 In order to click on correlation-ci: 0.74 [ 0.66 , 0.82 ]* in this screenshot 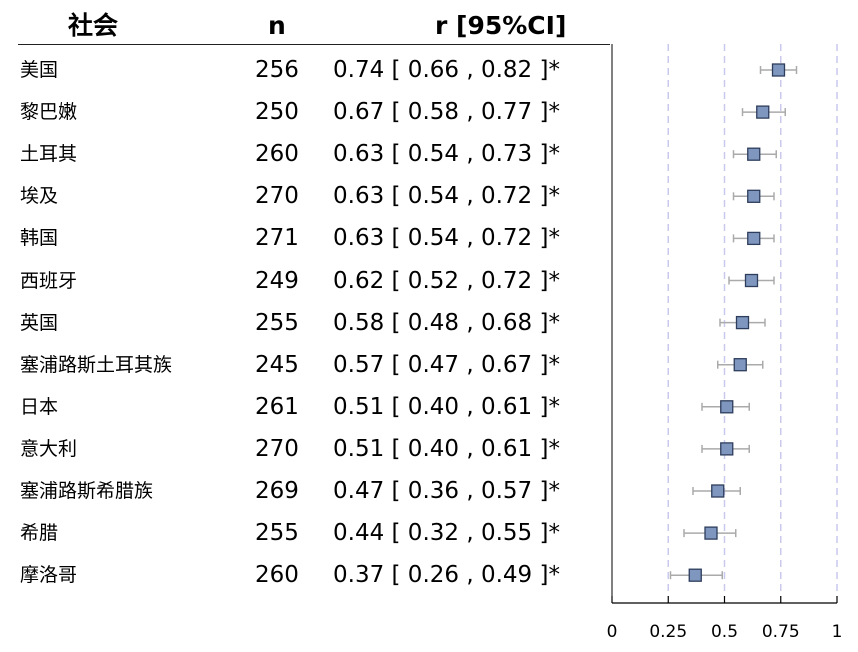, I will do `click(446, 70)`.